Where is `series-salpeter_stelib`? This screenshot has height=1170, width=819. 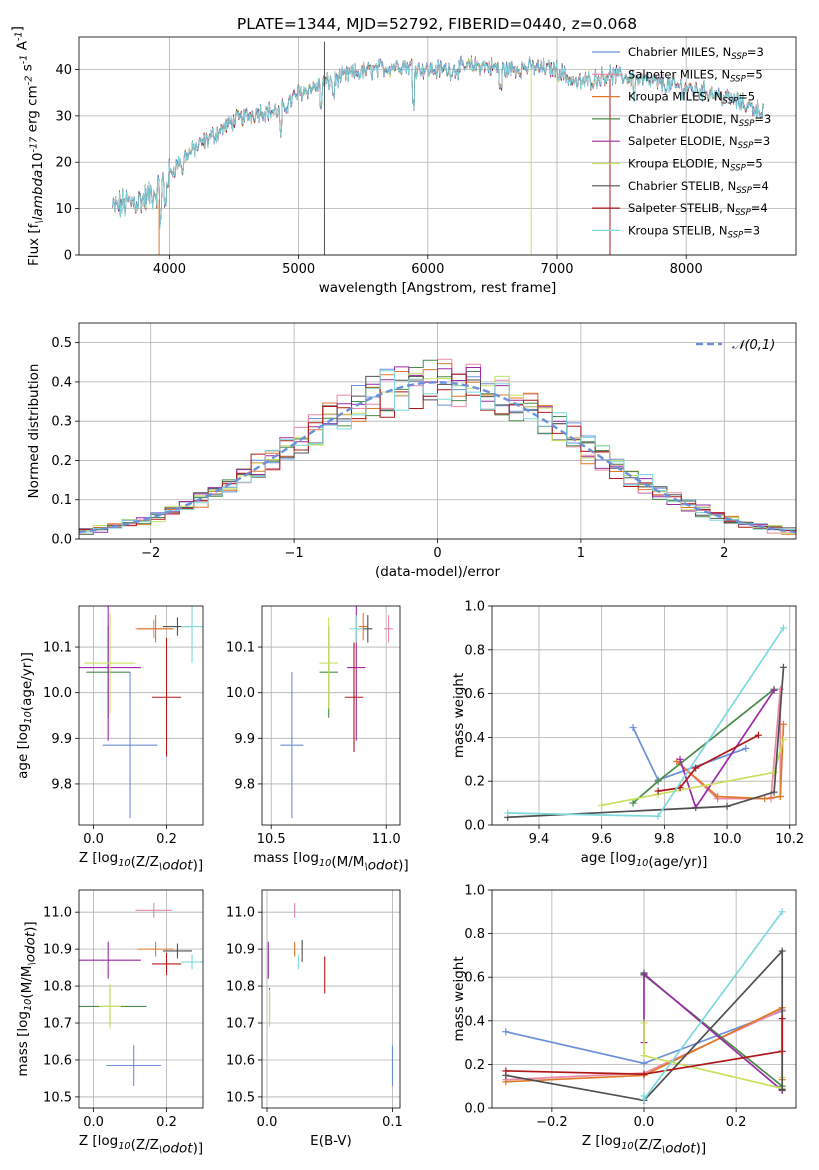 series-salpeter_stelib is located at coordinates (644, 1046).